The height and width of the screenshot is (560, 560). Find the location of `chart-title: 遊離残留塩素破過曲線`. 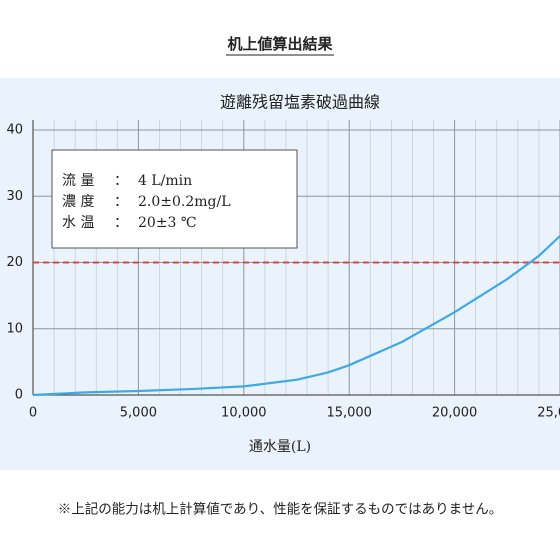

chart-title: 遊離残留塩素破過曲線 is located at coordinates (300, 102).